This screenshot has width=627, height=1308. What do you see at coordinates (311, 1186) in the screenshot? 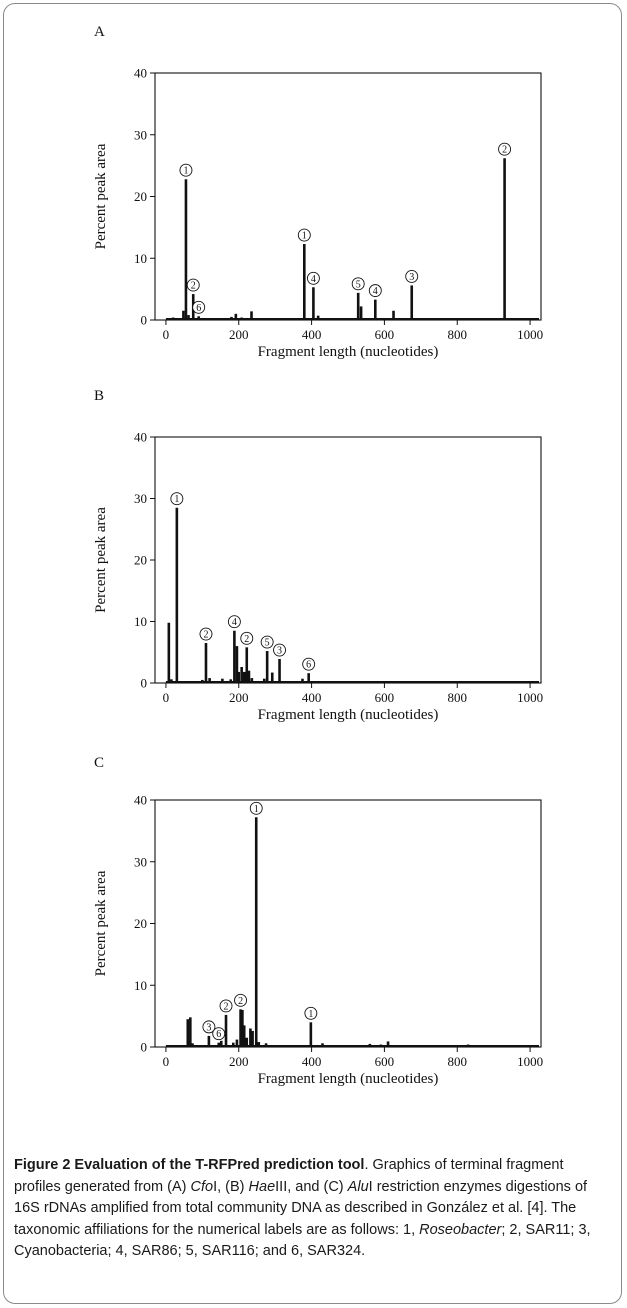
I see `caption-segment: III, and (C)` at bounding box center [311, 1186].